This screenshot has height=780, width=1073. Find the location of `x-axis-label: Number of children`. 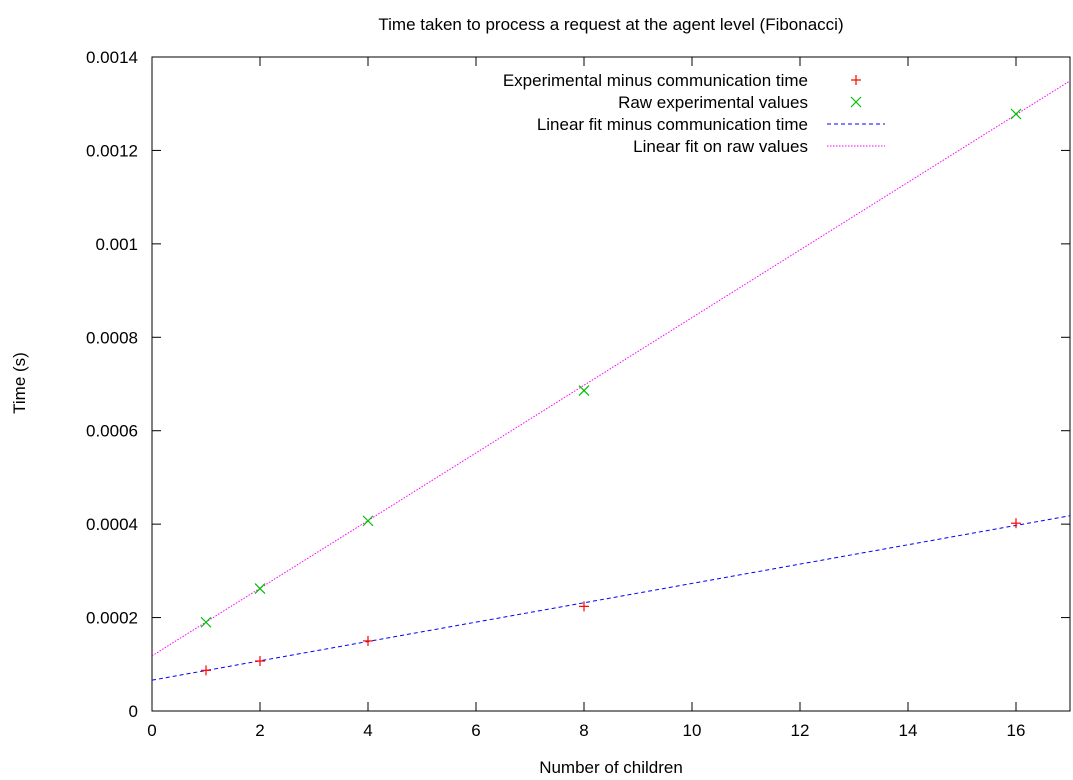

x-axis-label: Number of children is located at coordinates (611, 767).